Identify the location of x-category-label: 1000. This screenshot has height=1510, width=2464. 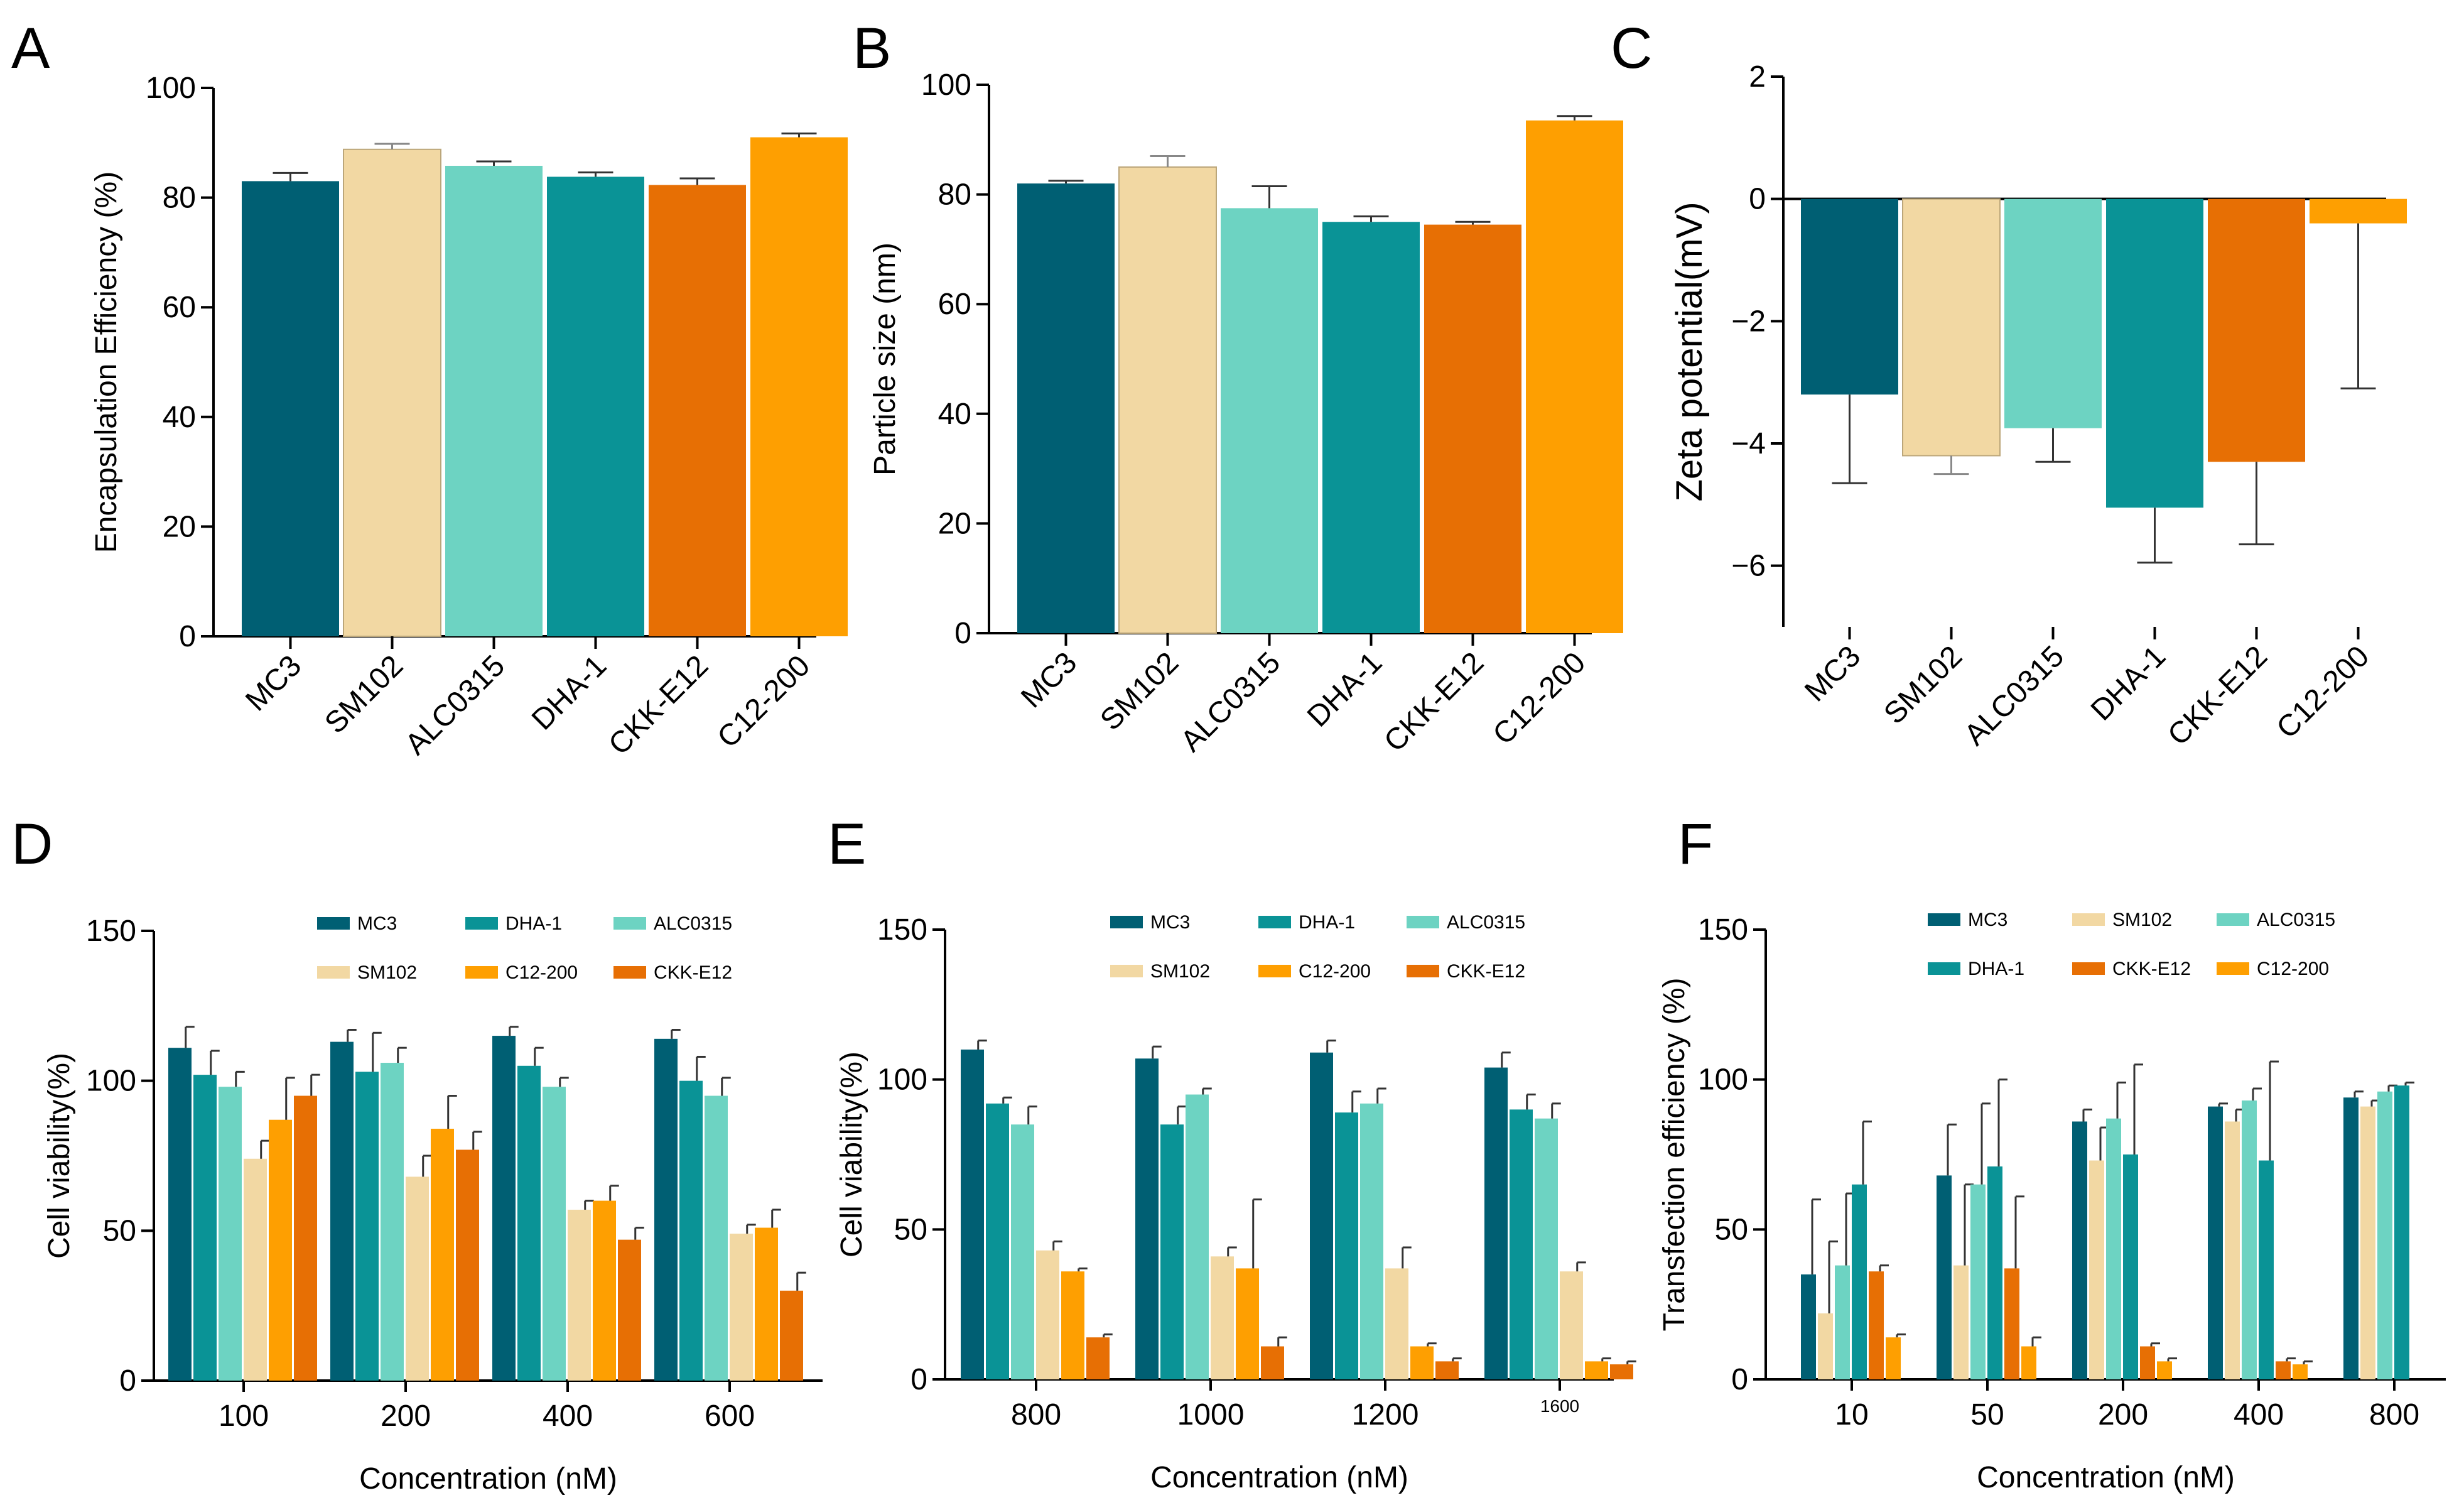
(1211, 1414).